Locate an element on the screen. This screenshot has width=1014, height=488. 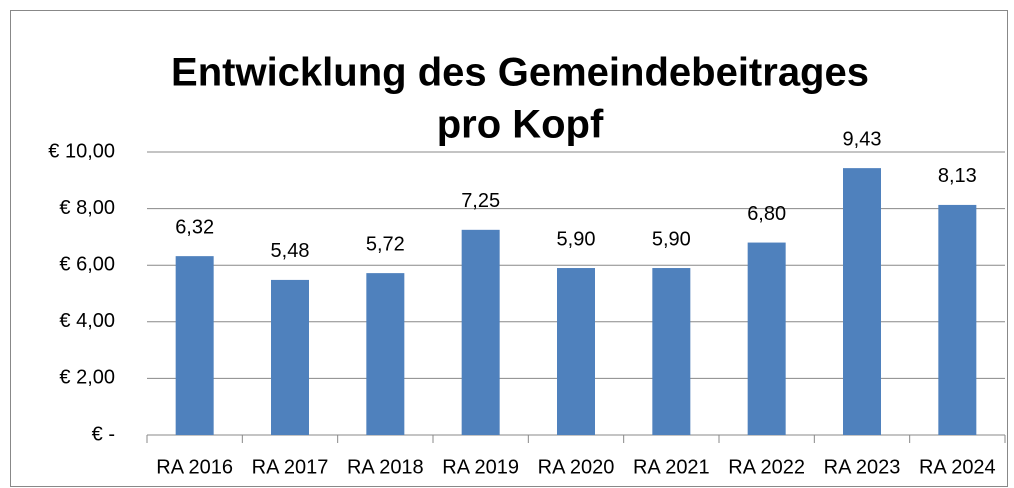
x-tick-label: RA 2024 is located at coordinates (957, 467).